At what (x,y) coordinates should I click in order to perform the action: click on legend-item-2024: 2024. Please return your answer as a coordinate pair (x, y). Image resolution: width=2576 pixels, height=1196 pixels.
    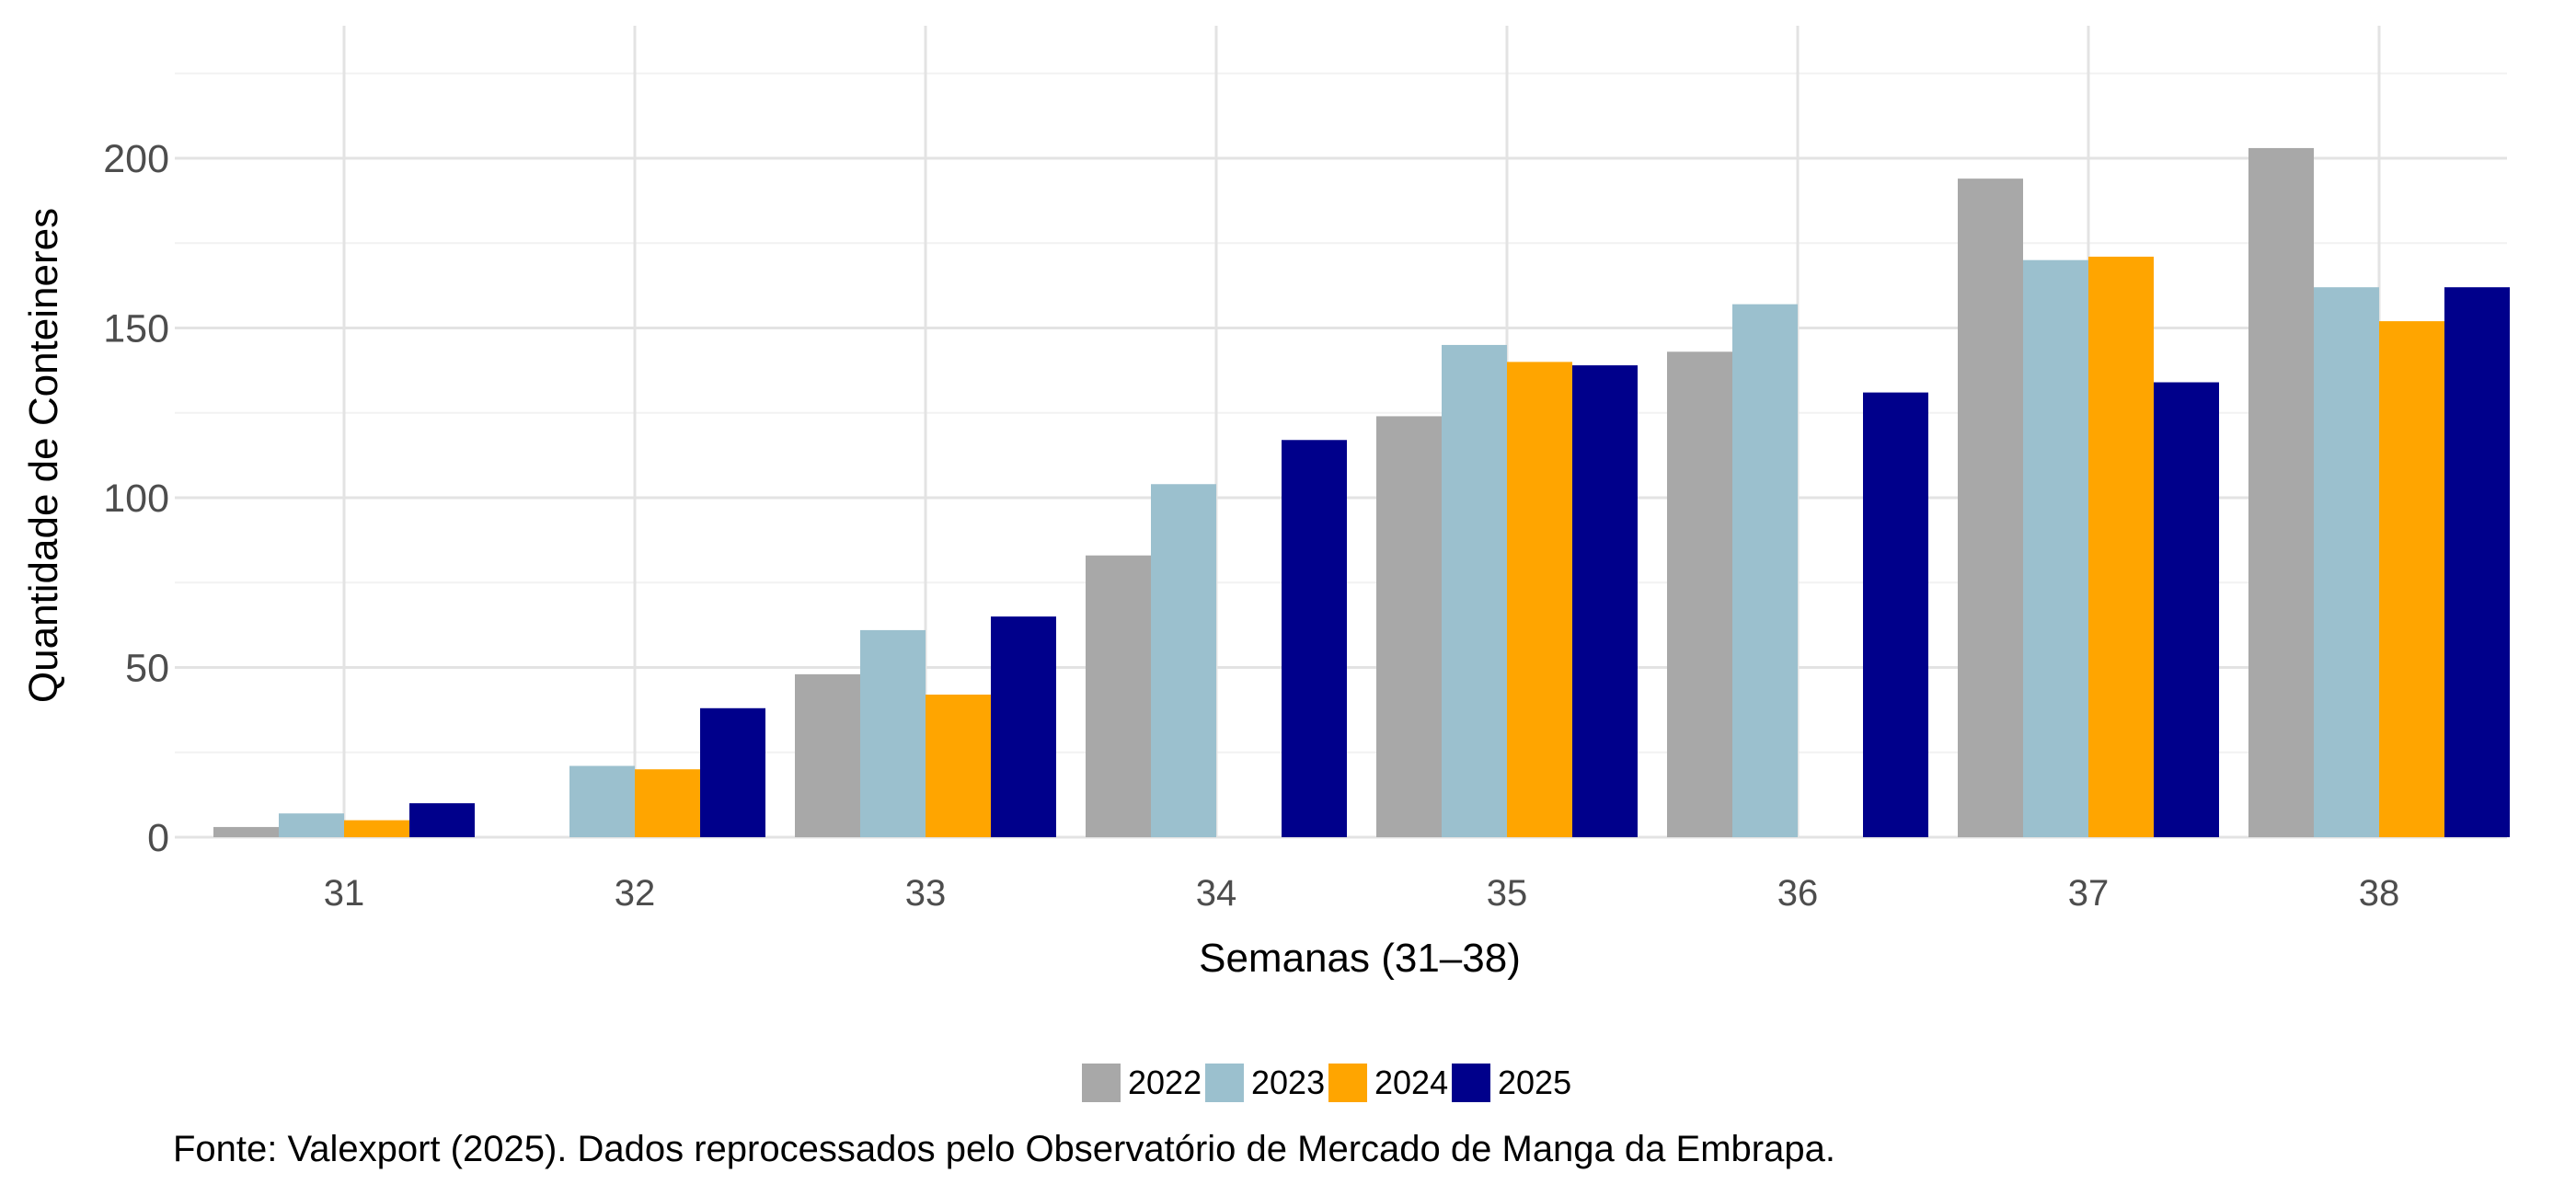
    Looking at the image, I should click on (1388, 1083).